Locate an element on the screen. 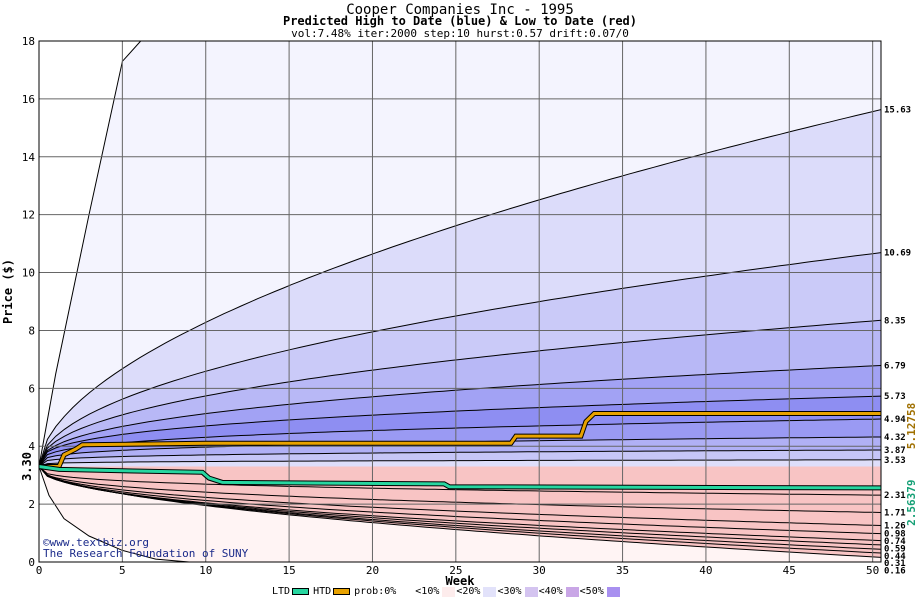 The width and height of the screenshot is (920, 600). htd-value-label: 5.12758 is located at coordinates (911, 426).